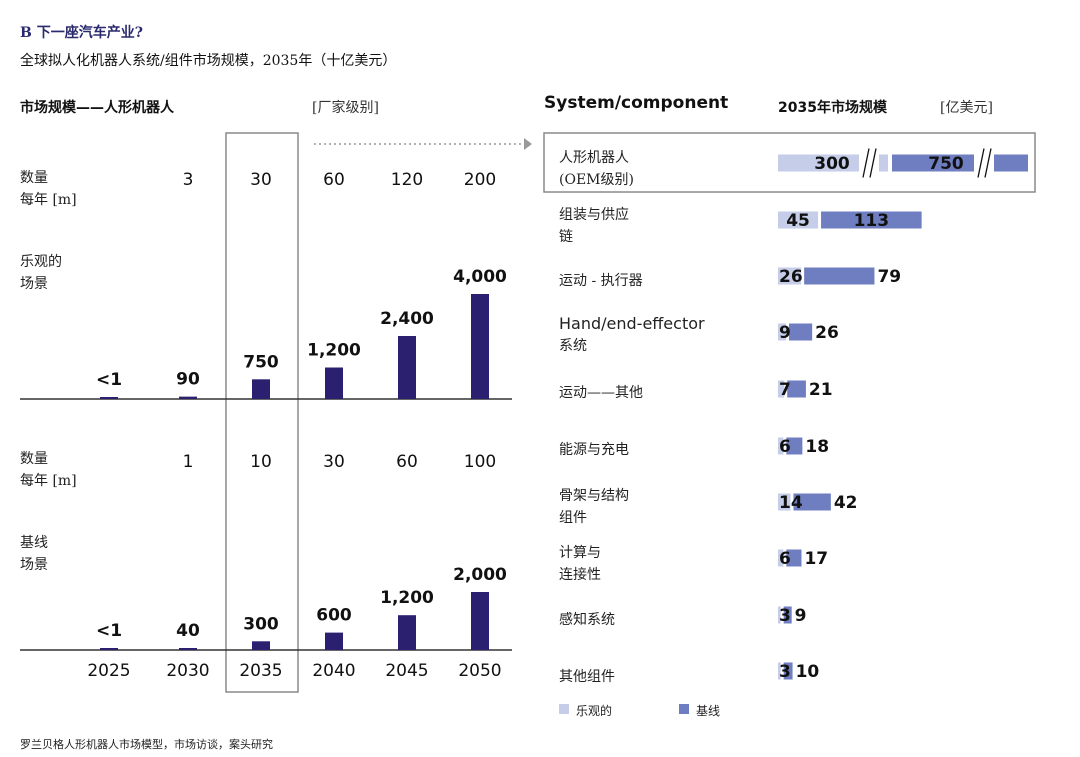 The image size is (1080, 757). I want to click on baseline-count-2035: 10, so click(261, 462).